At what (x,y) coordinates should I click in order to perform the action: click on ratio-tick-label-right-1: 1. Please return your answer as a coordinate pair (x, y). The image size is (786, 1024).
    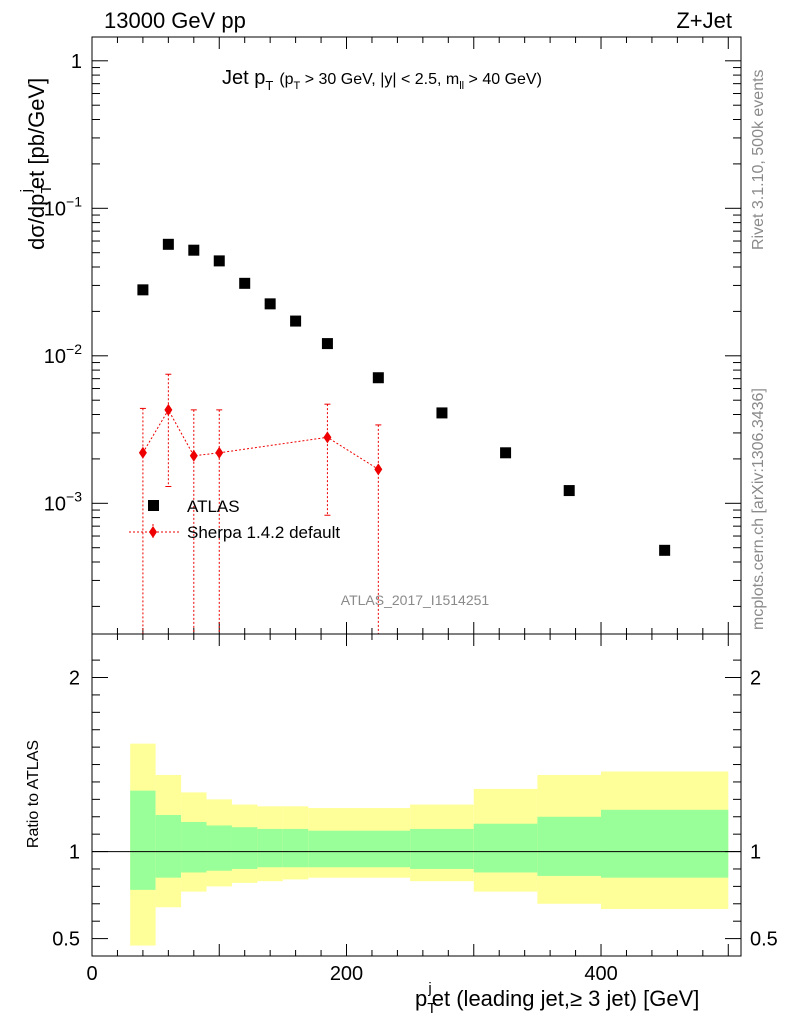
    Looking at the image, I should click on (755, 853).